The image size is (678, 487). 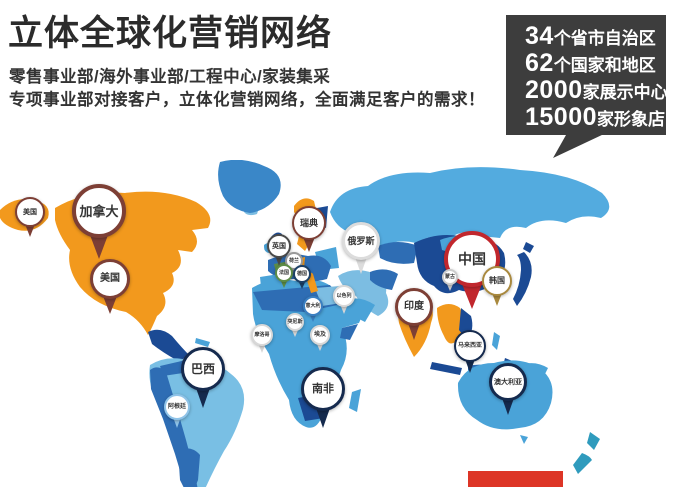 I want to click on stat-stores-unit: 家形象店, so click(x=631, y=119).